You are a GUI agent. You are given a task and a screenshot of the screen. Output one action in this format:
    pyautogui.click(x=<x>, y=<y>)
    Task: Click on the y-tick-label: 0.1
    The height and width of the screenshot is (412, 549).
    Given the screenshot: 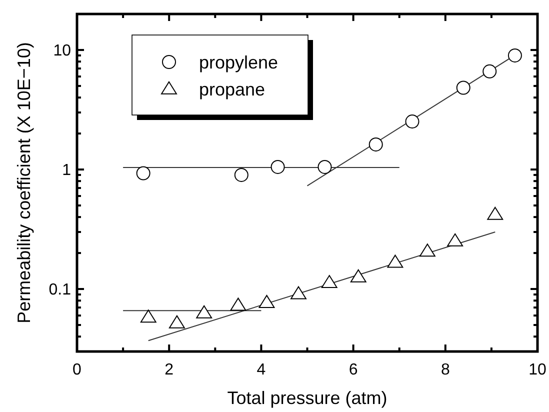 What is the action you would take?
    pyautogui.click(x=60, y=290)
    